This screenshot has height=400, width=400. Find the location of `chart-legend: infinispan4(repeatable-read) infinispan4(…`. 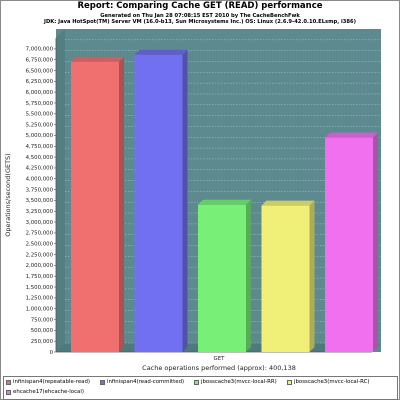

chart-legend: infinispan4(repeatable-read) infinispan4(… is located at coordinates (200, 388).